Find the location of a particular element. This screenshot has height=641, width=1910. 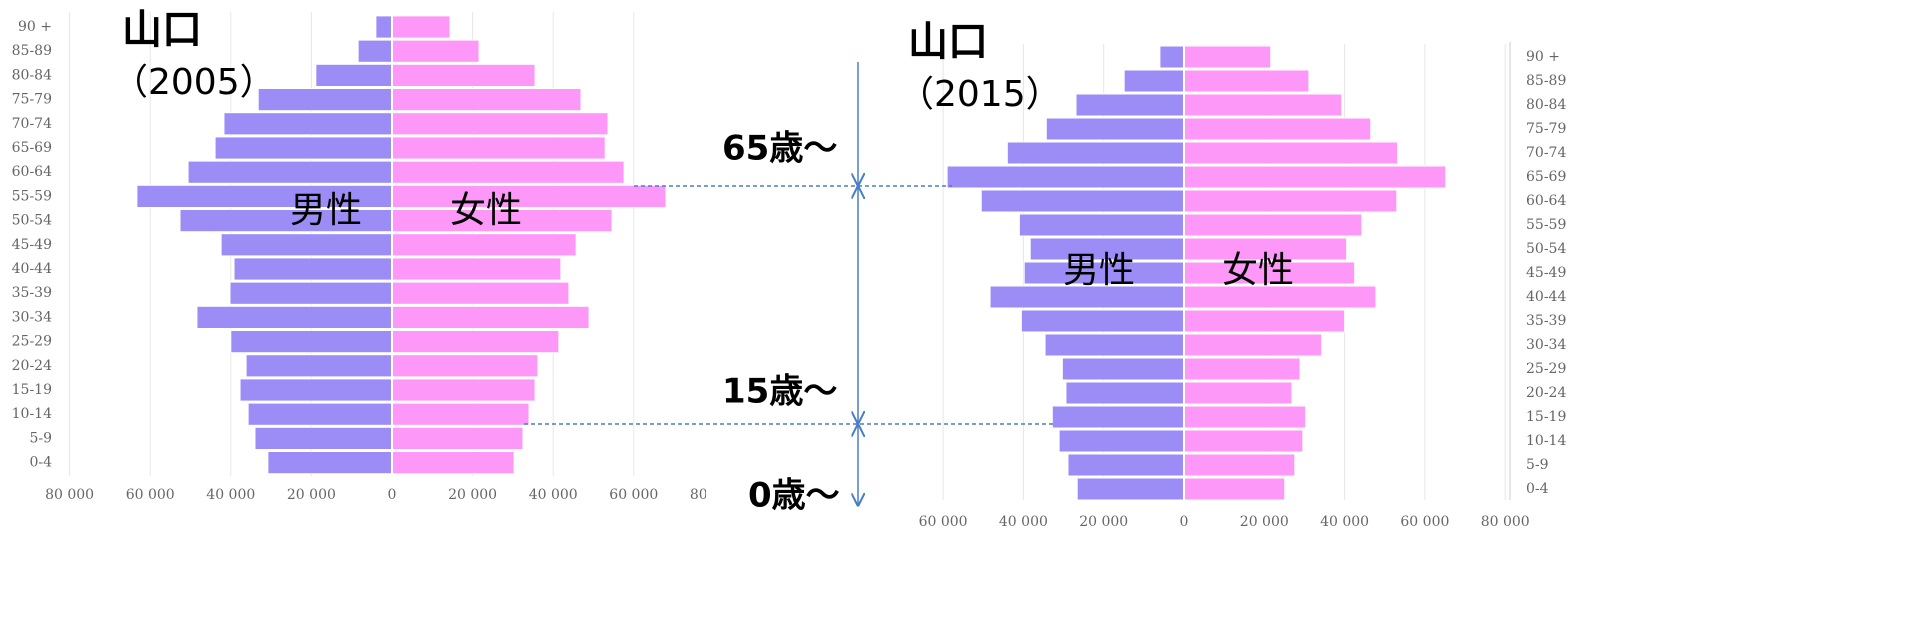

chart-subtitle: （2015） is located at coordinates (980, 94).